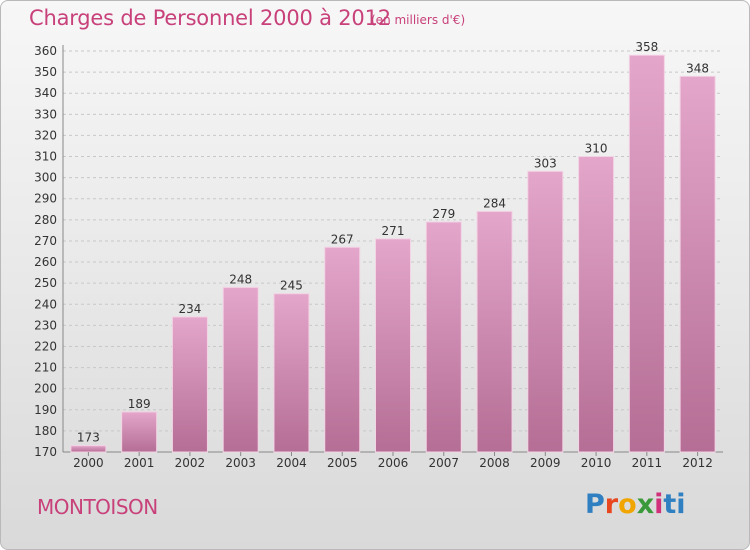 This screenshot has height=550, width=750. I want to click on proxiti-logo: Proxiti, so click(635, 504).